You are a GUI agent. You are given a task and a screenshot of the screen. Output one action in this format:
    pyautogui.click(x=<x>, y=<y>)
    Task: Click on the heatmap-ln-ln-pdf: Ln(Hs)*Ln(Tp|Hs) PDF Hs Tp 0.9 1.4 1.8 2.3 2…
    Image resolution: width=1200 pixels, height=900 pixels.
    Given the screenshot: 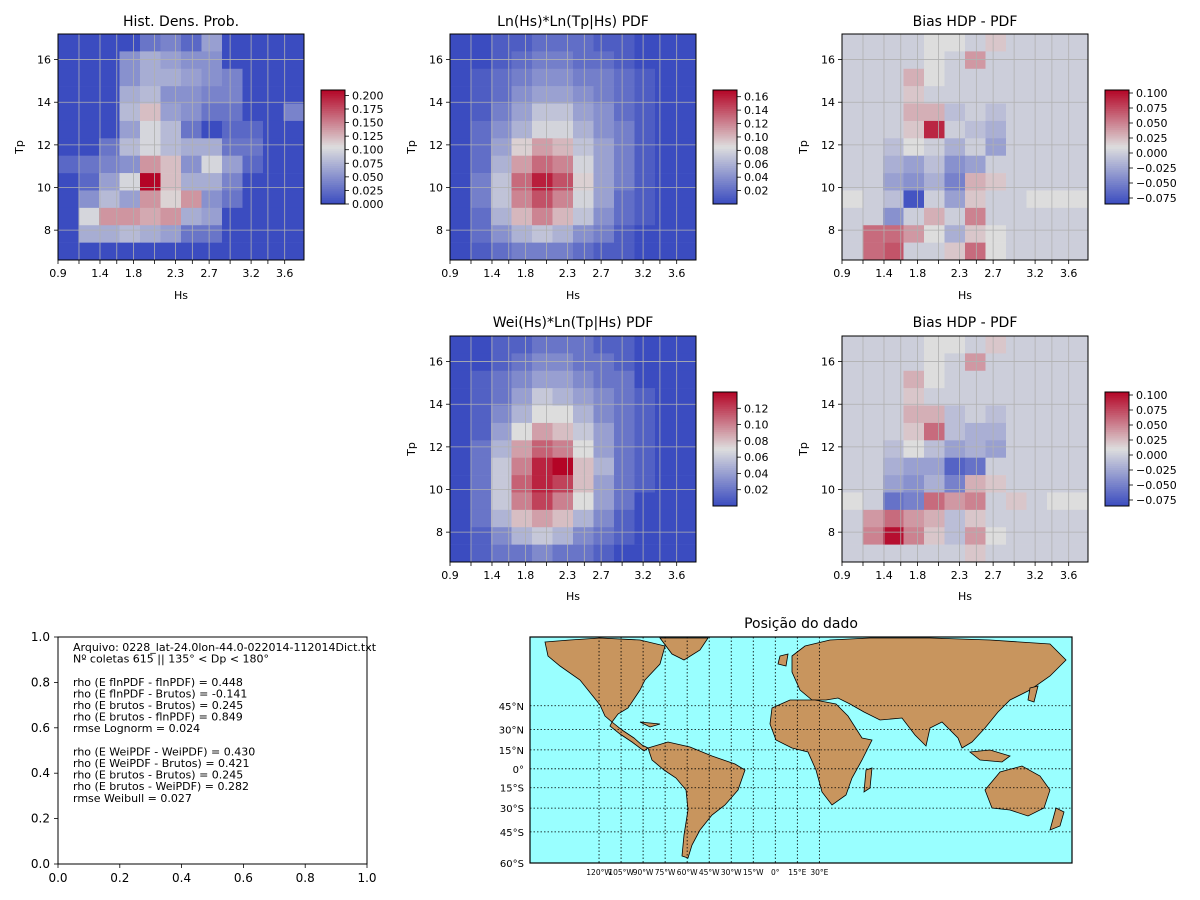 What is the action you would take?
    pyautogui.click(x=587, y=158)
    